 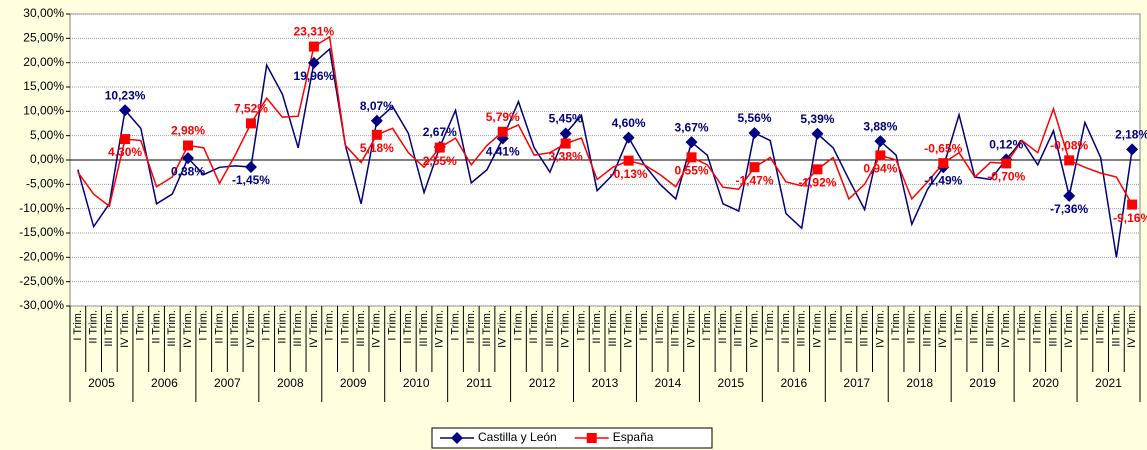 I want to click on year-label: 2006, so click(x=164, y=383).